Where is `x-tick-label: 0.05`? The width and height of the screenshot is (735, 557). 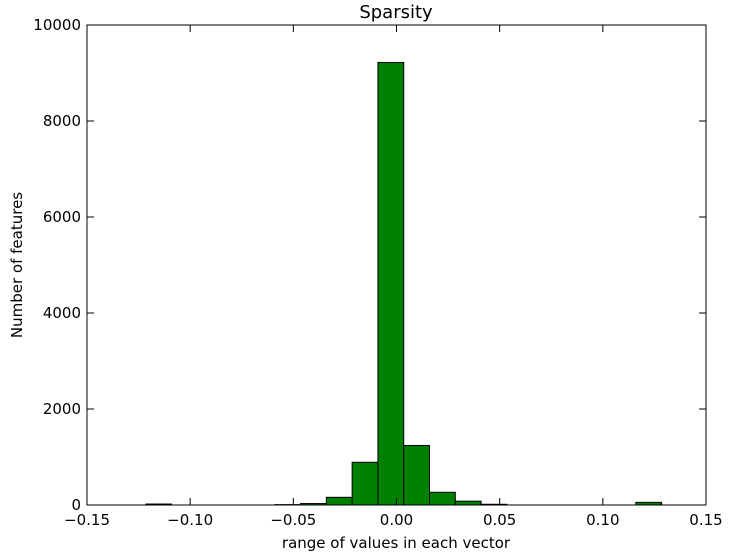
x-tick-label: 0.05 is located at coordinates (499, 520).